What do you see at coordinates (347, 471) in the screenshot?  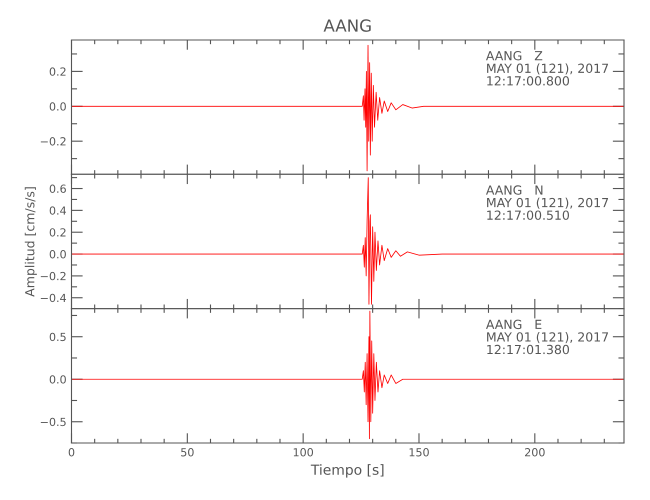 I see `x-axis-title: Tiempo [s]` at bounding box center [347, 471].